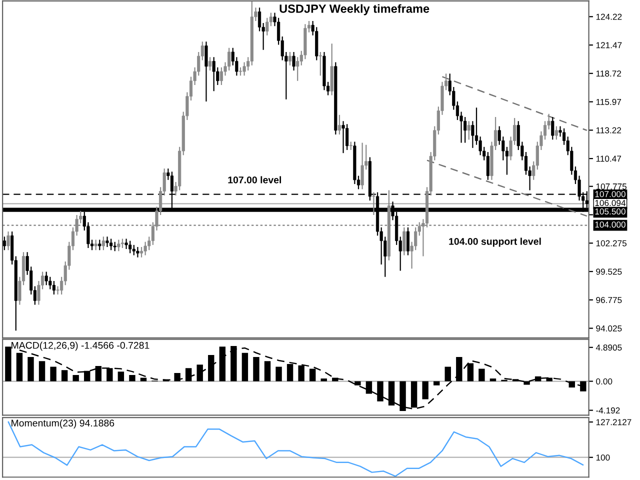 This screenshot has height=480, width=640. Describe the element at coordinates (614, 422) in the screenshot. I see `y-tick-label: 127.2127` at that location.